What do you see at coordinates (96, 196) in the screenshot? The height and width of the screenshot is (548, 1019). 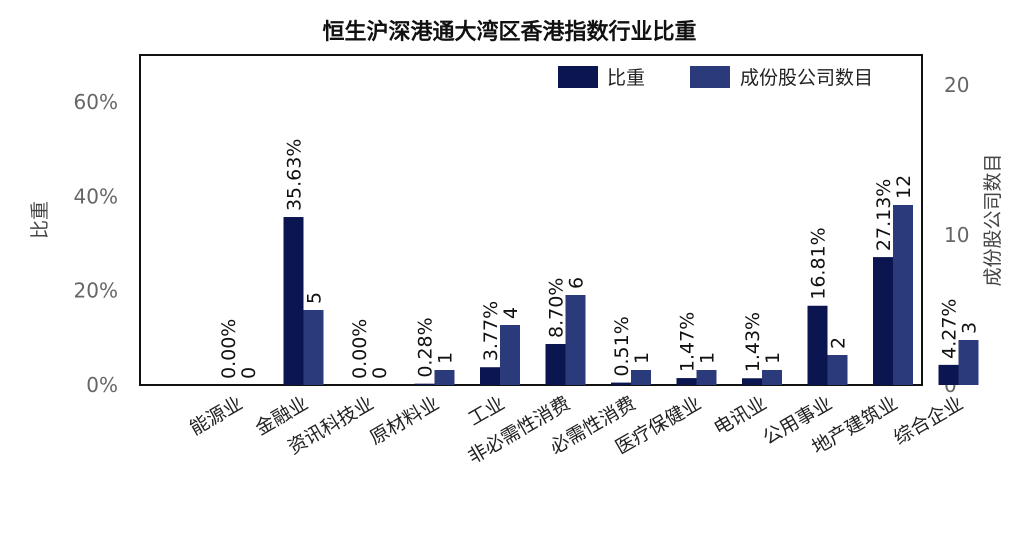 I see `y-tick-label: 40%` at bounding box center [96, 196].